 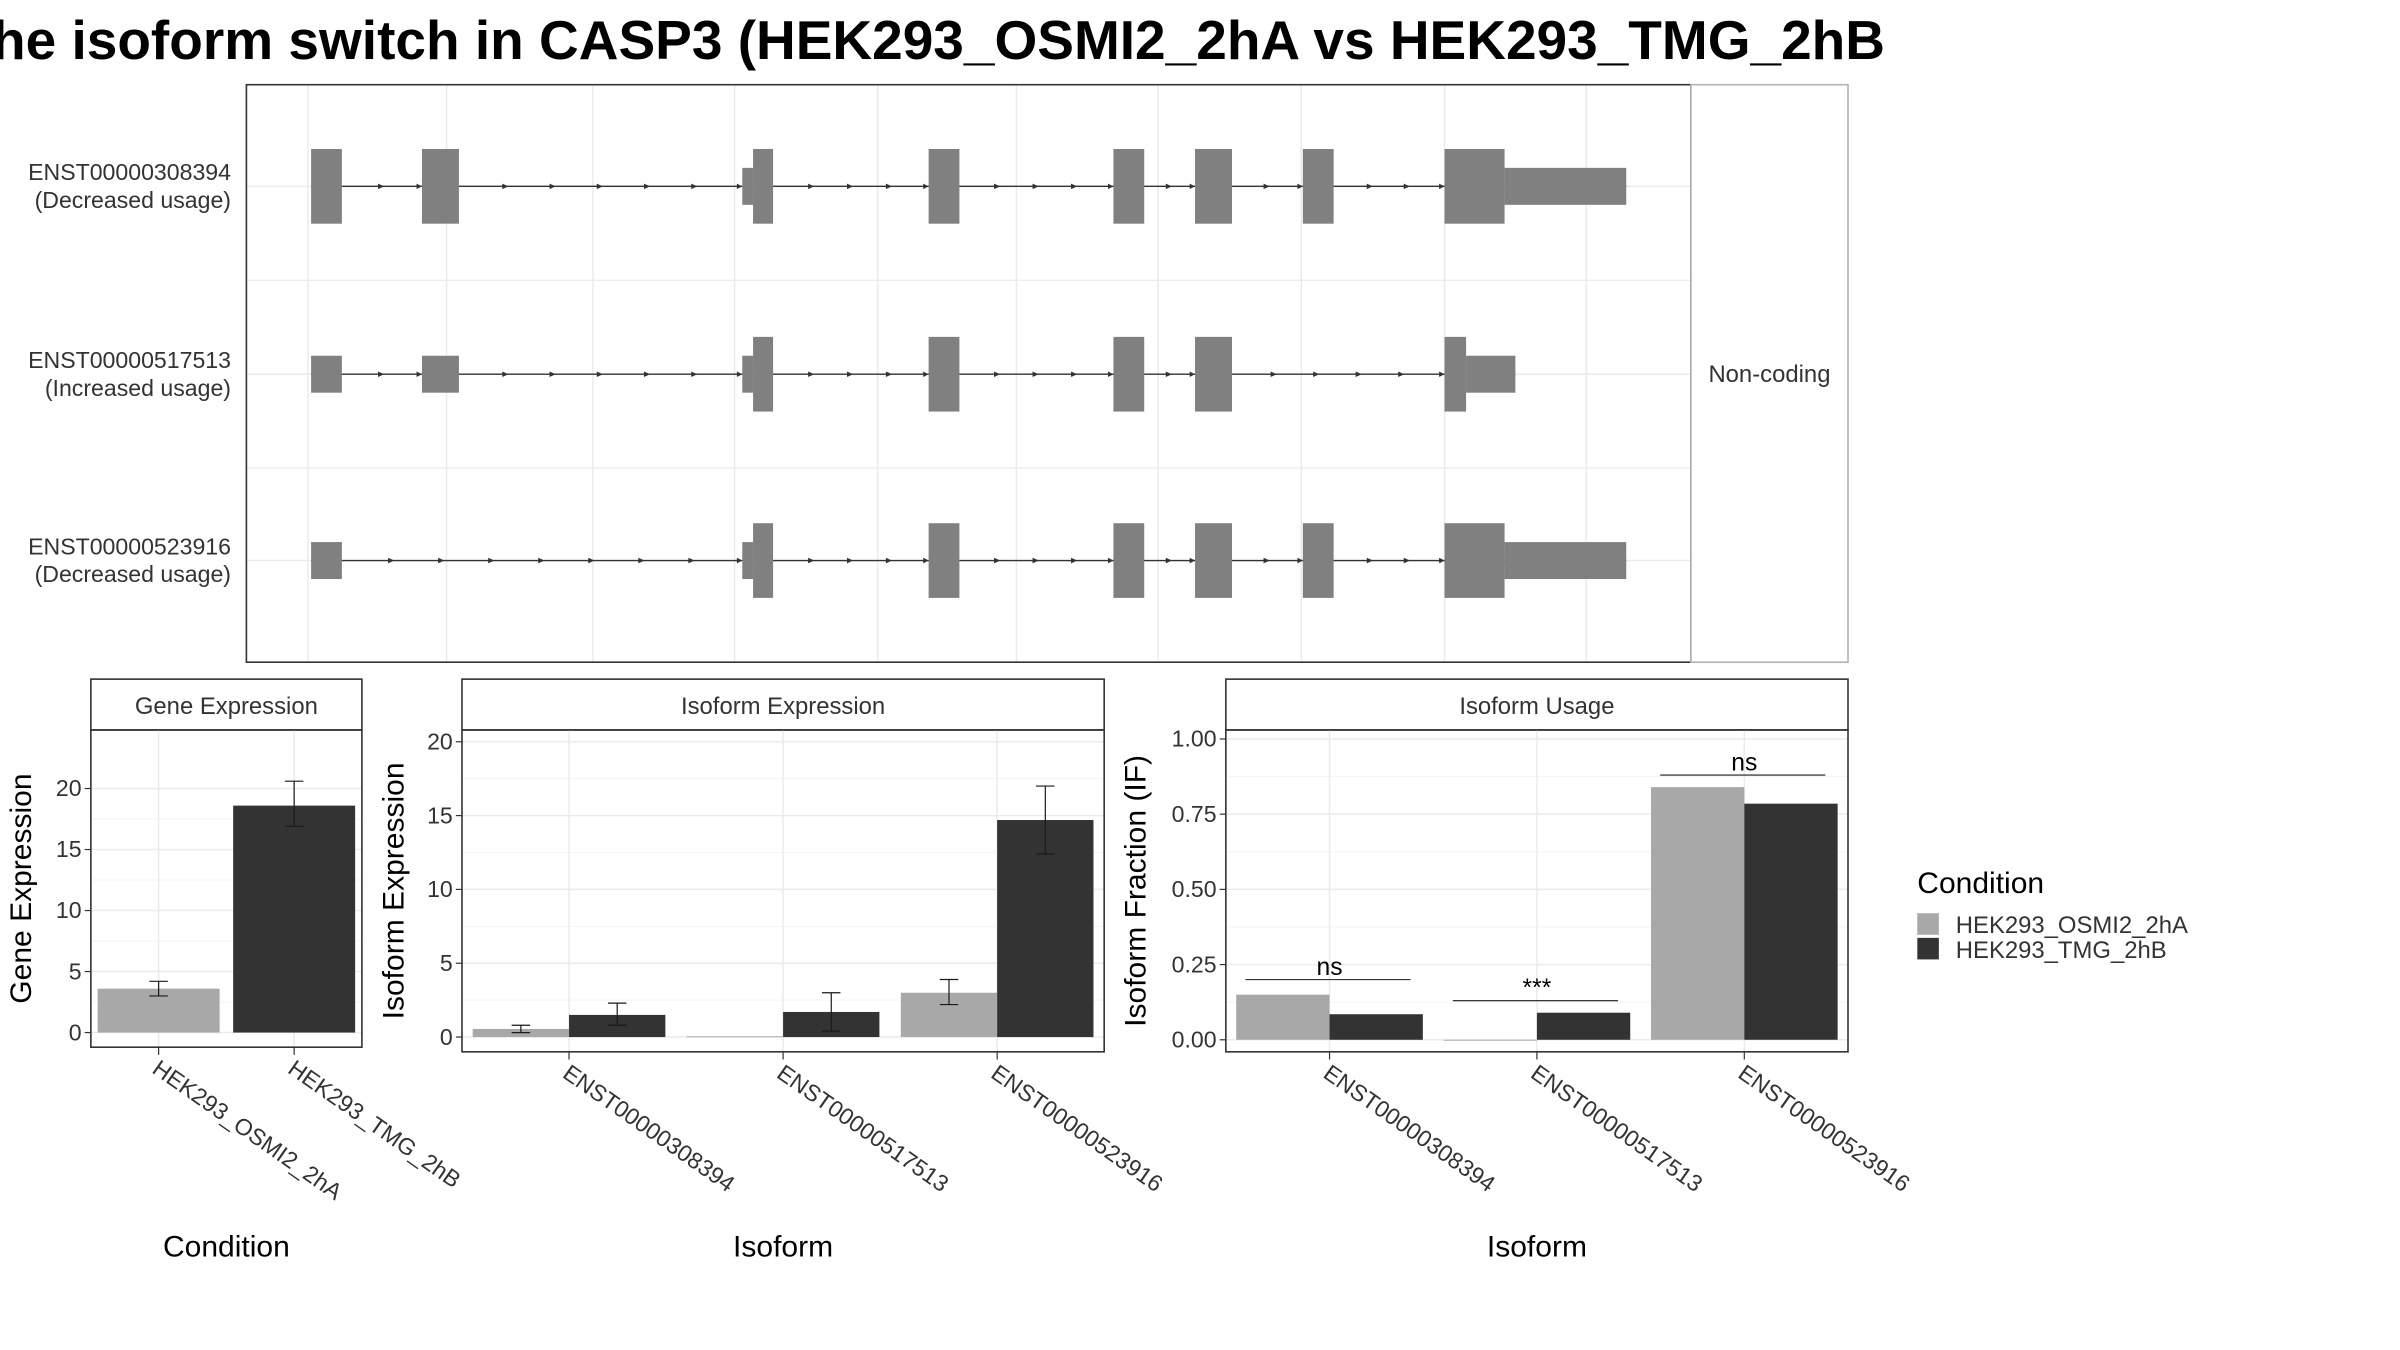 I want to click on y-tick-label: 0.00, so click(x=1194, y=1039).